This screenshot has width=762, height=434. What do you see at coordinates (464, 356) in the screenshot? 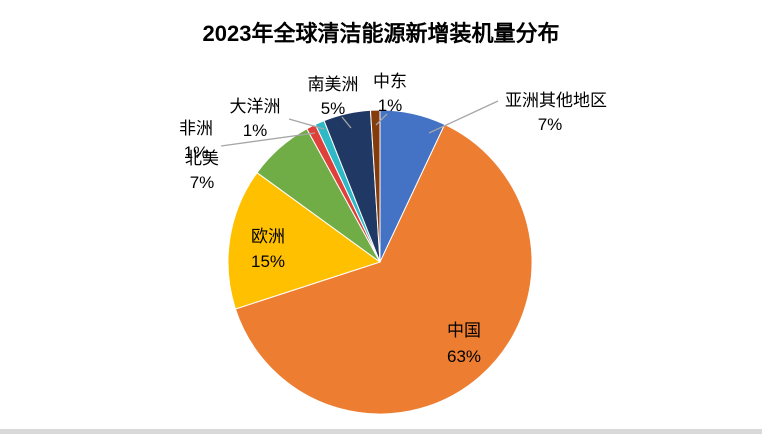
I see `slice-value: 63%` at bounding box center [464, 356].